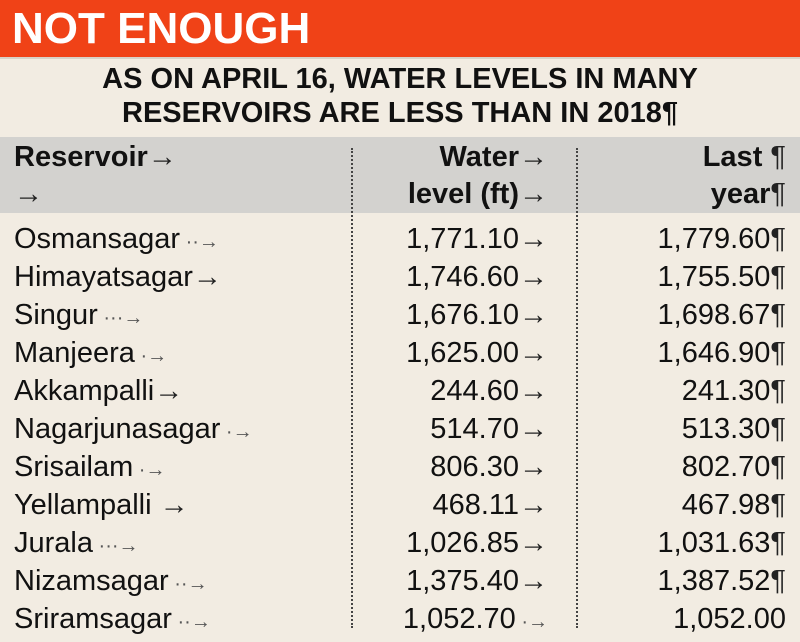  What do you see at coordinates (400, 543) in the screenshot?
I see `table-row: Jurala ···→ 1,026.85→ 1,031.63¶` at bounding box center [400, 543].